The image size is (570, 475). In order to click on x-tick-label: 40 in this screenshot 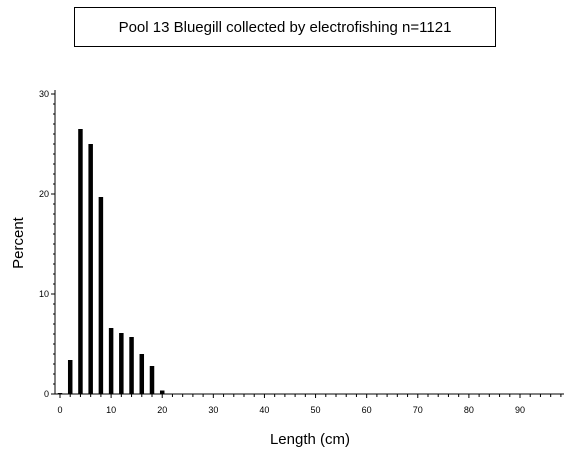, I will do `click(264, 410)`.